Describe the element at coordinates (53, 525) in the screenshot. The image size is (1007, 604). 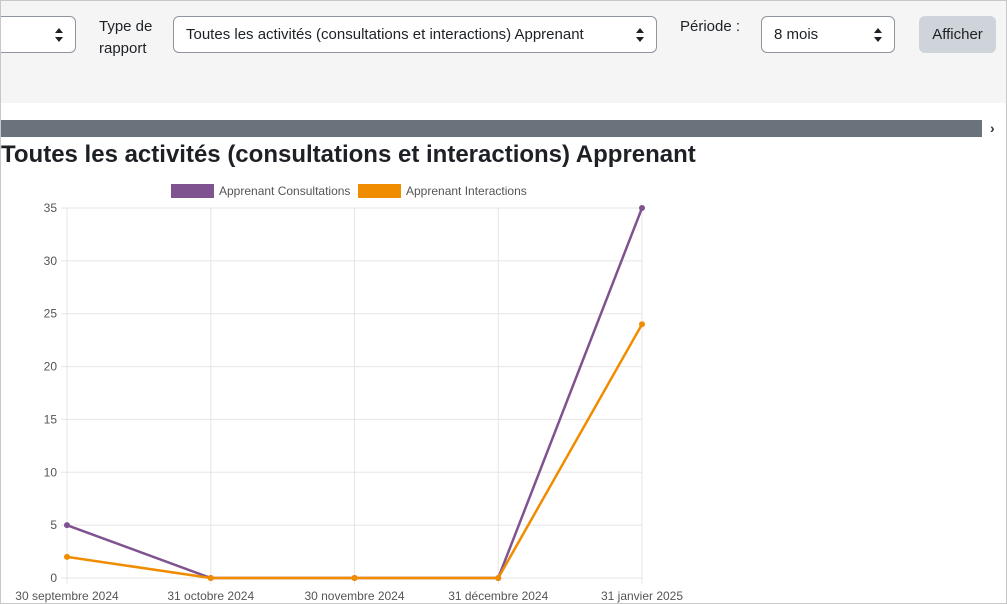
I see `y-tick-label: 5` at that location.